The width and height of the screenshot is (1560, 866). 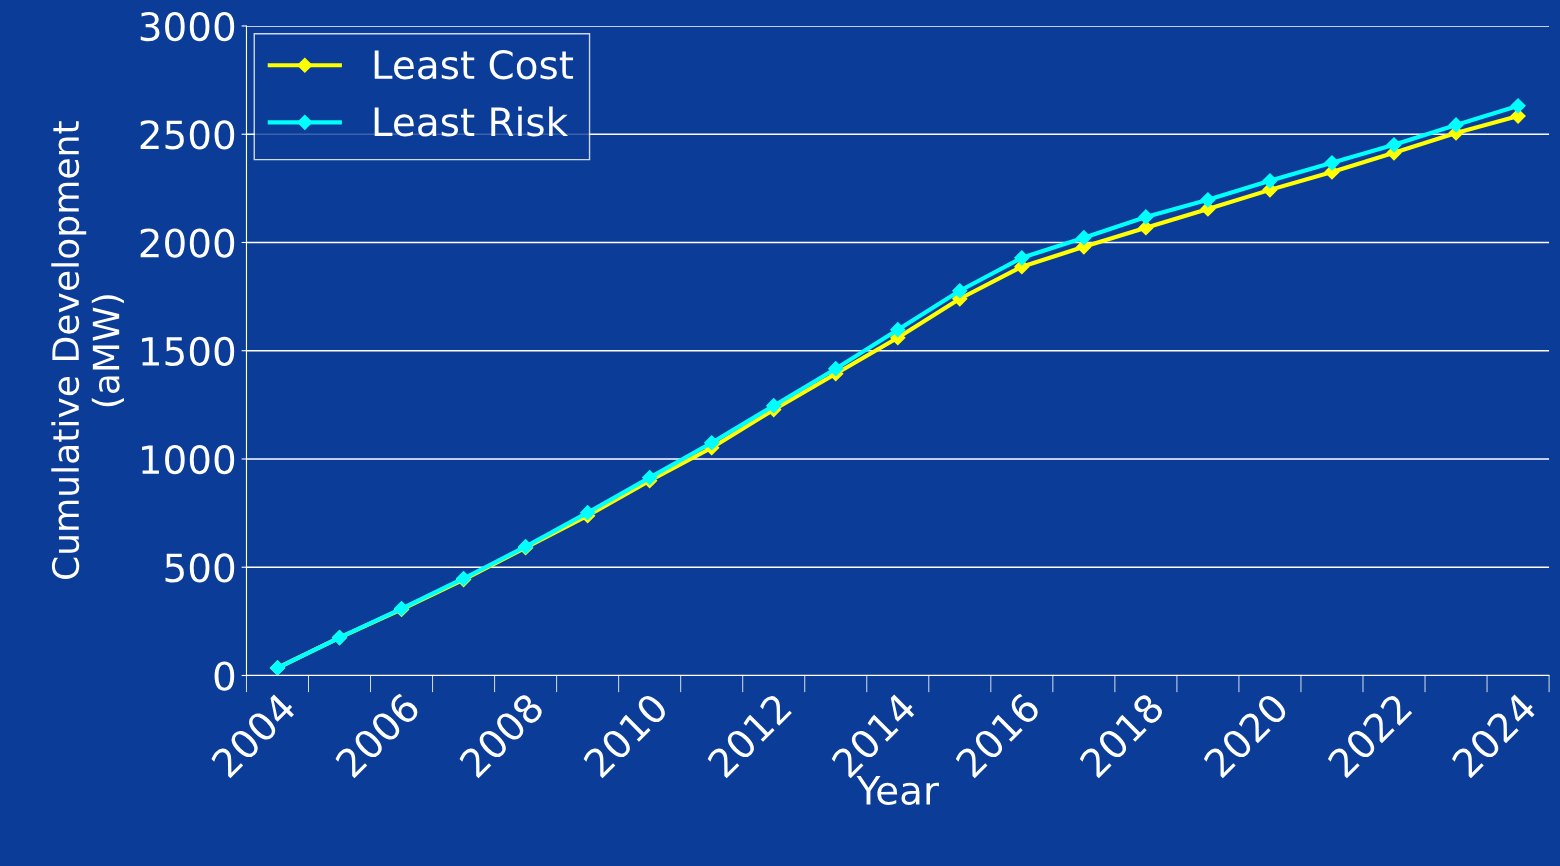 I want to click on y-axis-title: Cumulative Development (aMW), so click(x=87, y=350).